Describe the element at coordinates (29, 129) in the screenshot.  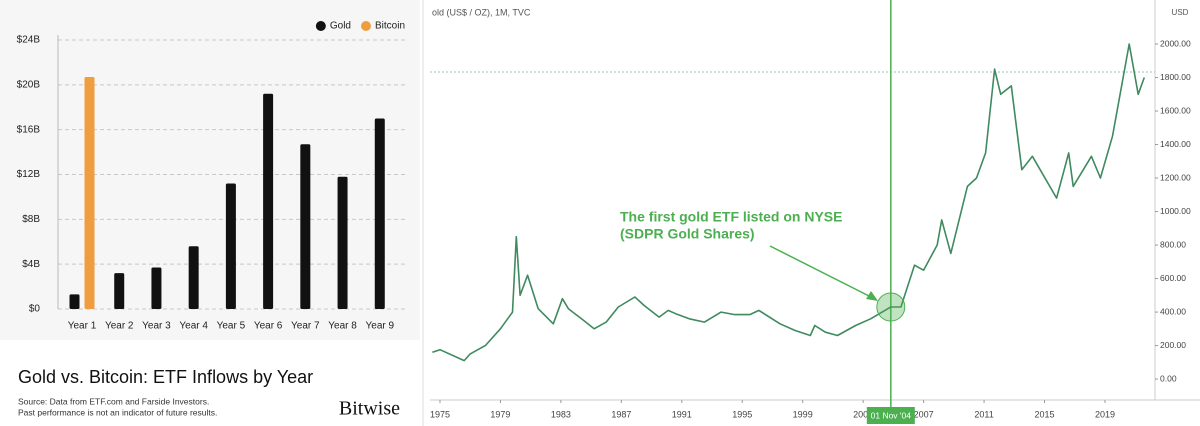
I see `y-tick-label: $16B` at that location.